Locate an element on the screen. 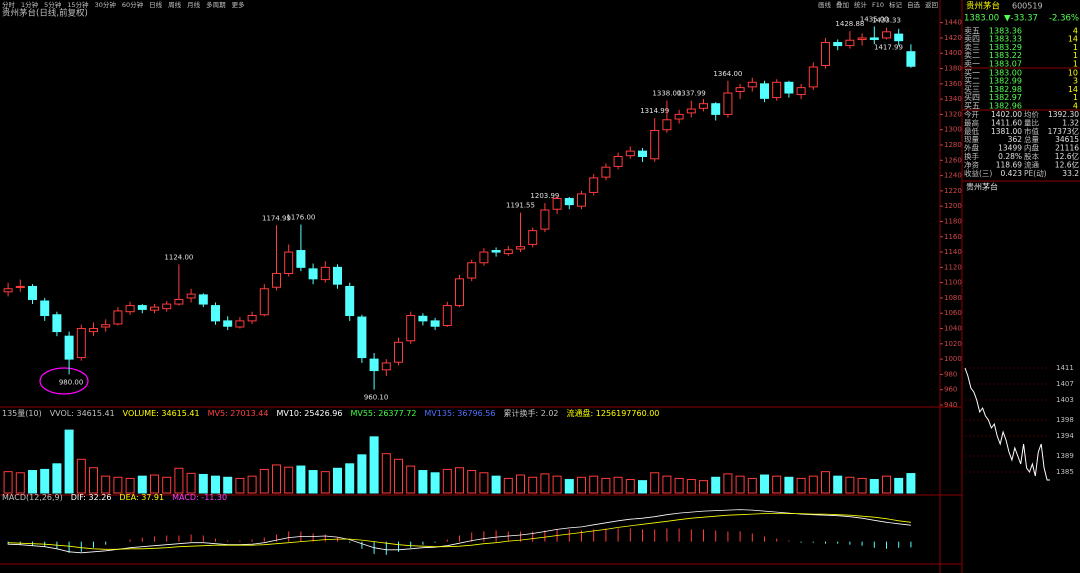  dea-line is located at coordinates (459, 531).